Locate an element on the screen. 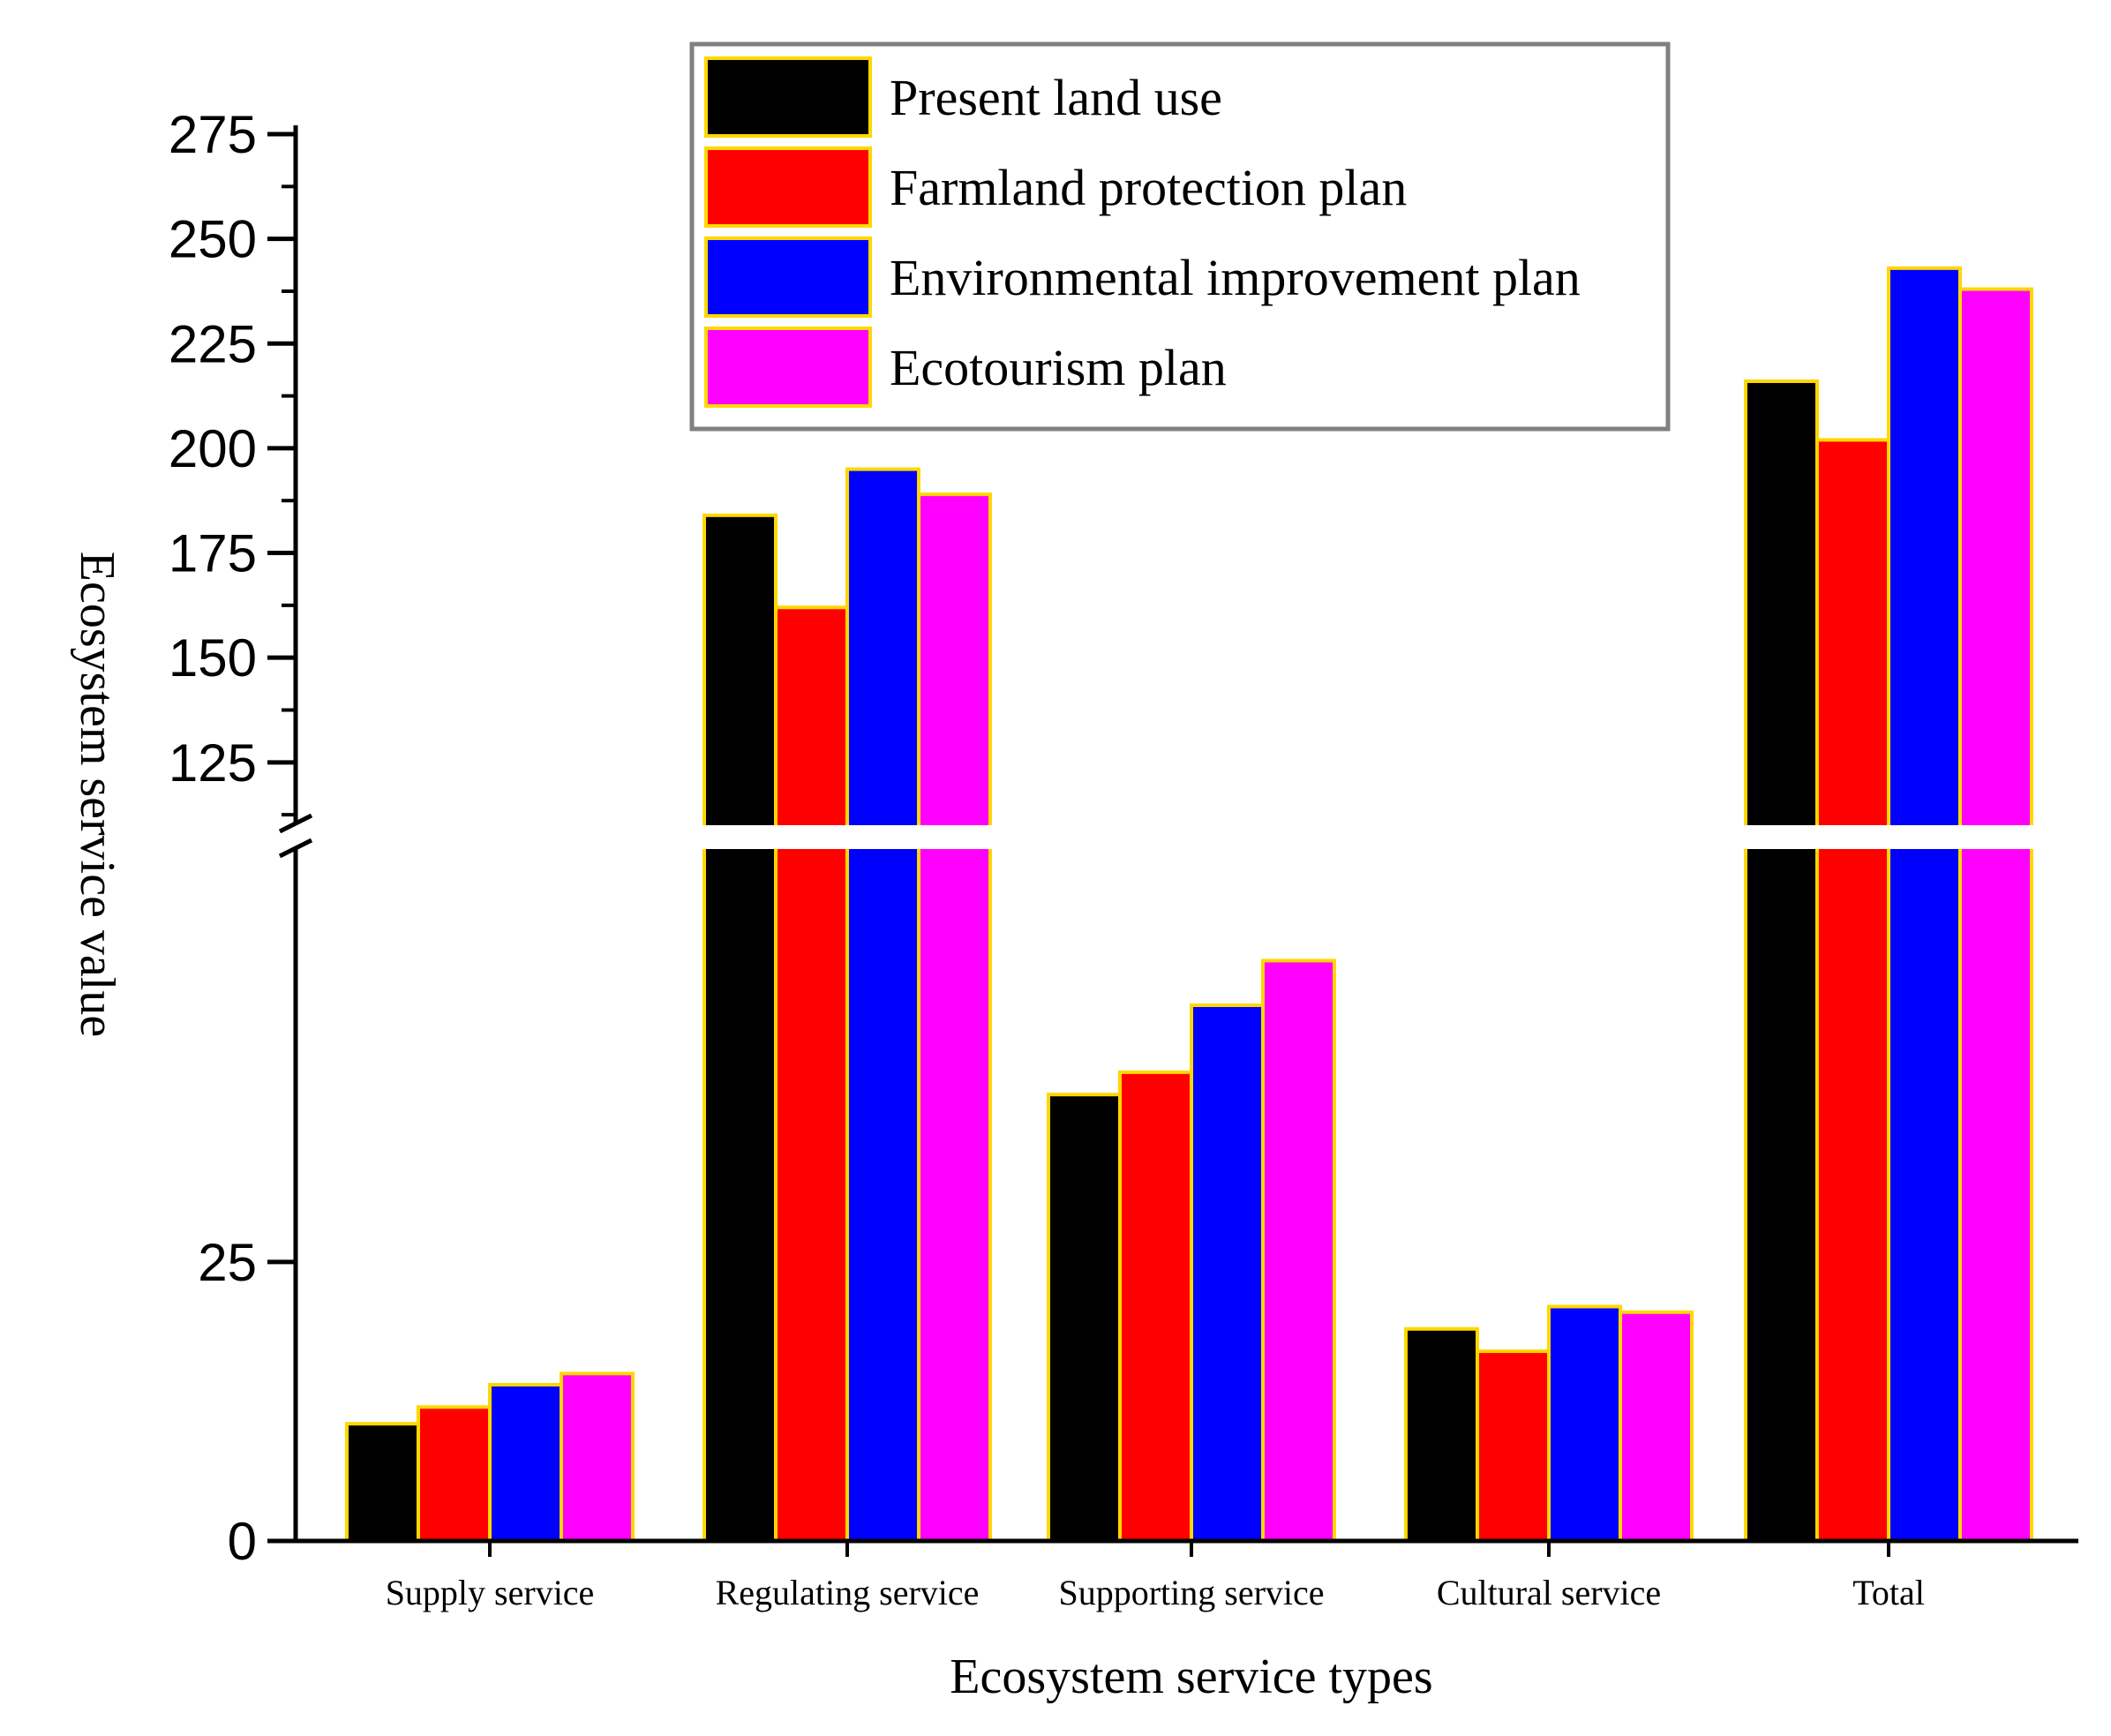 The image size is (2111, 1736). axis-break-band is located at coordinates (1187, 837).